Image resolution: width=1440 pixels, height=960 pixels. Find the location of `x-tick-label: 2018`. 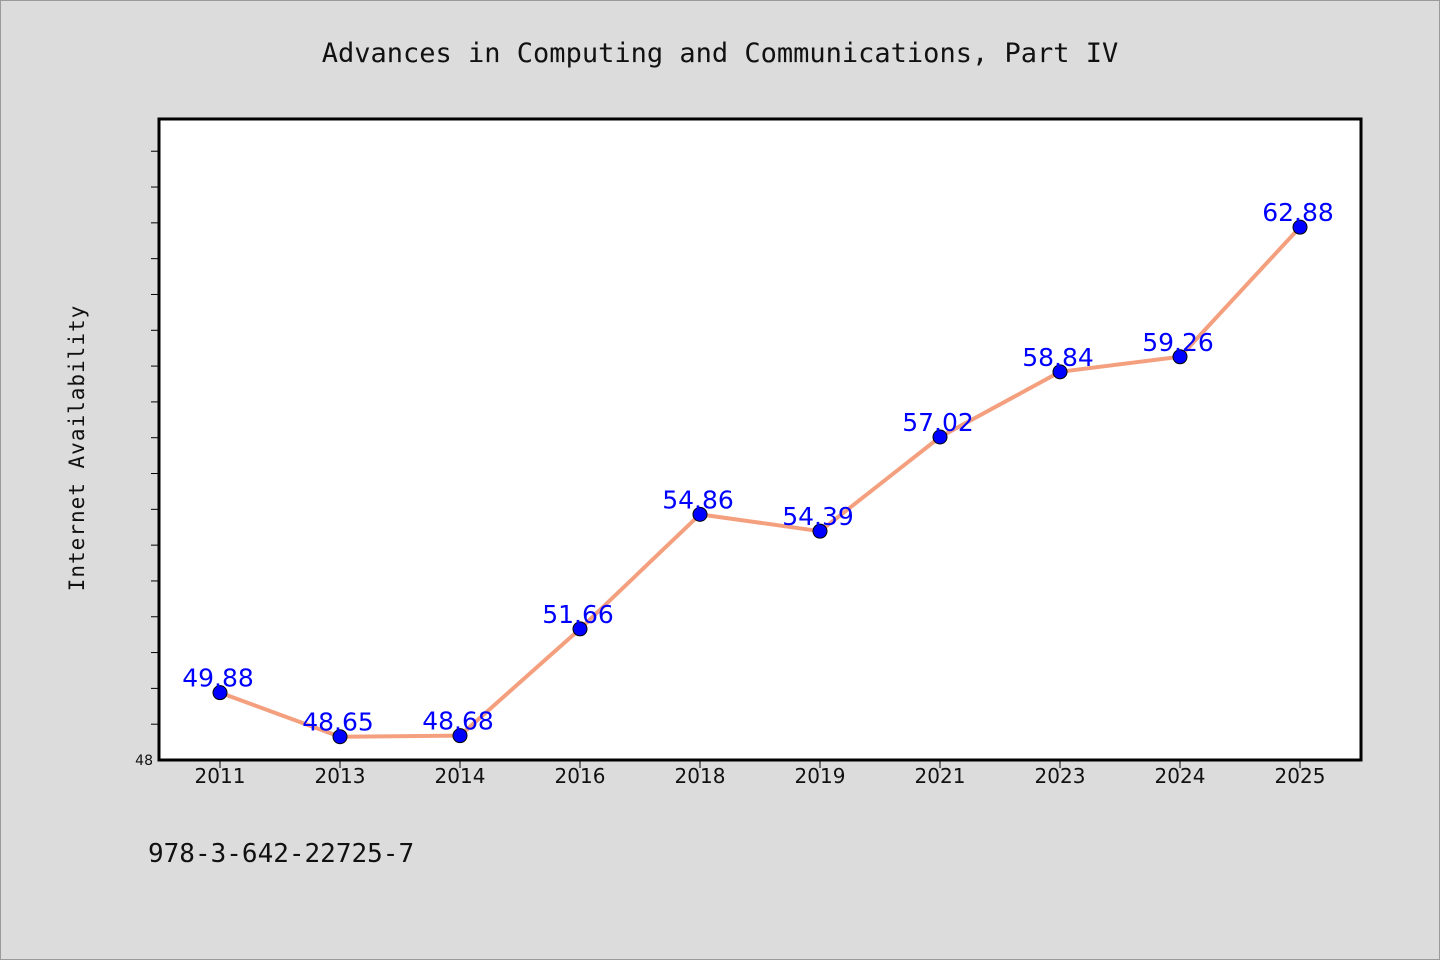

x-tick-label: 2018 is located at coordinates (700, 776).